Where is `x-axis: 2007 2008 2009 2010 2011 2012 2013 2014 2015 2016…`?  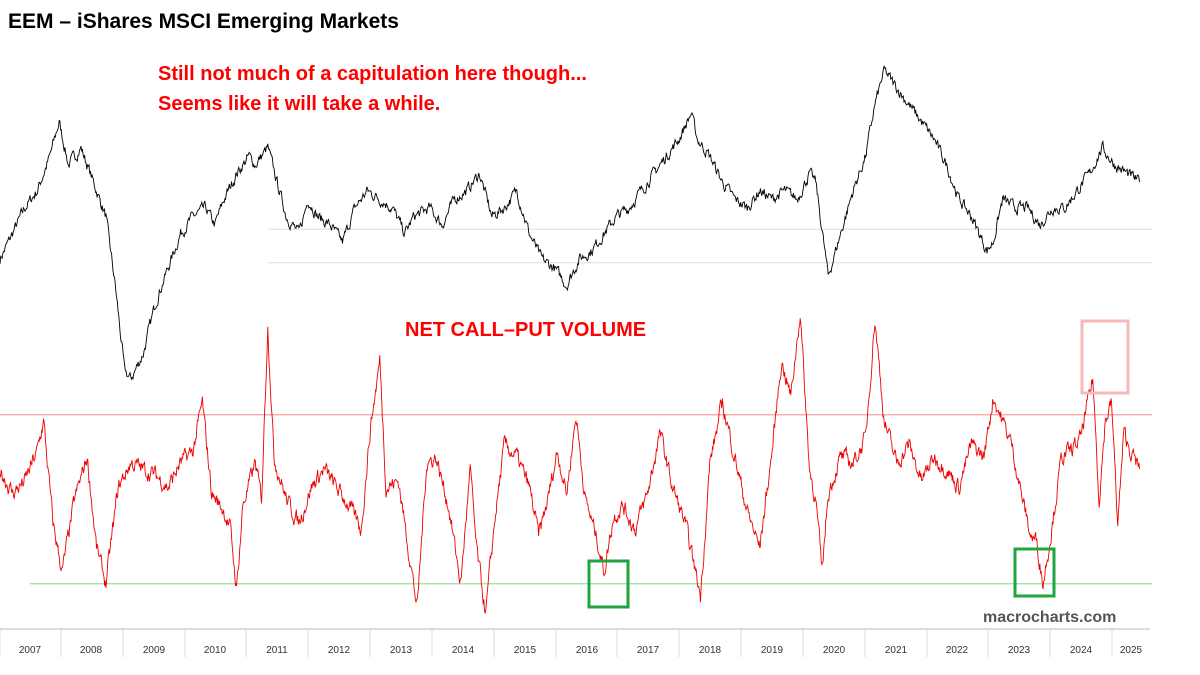 x-axis: 2007 2008 2009 2010 2011 2012 2013 2014 2015 2016… is located at coordinates (575, 642).